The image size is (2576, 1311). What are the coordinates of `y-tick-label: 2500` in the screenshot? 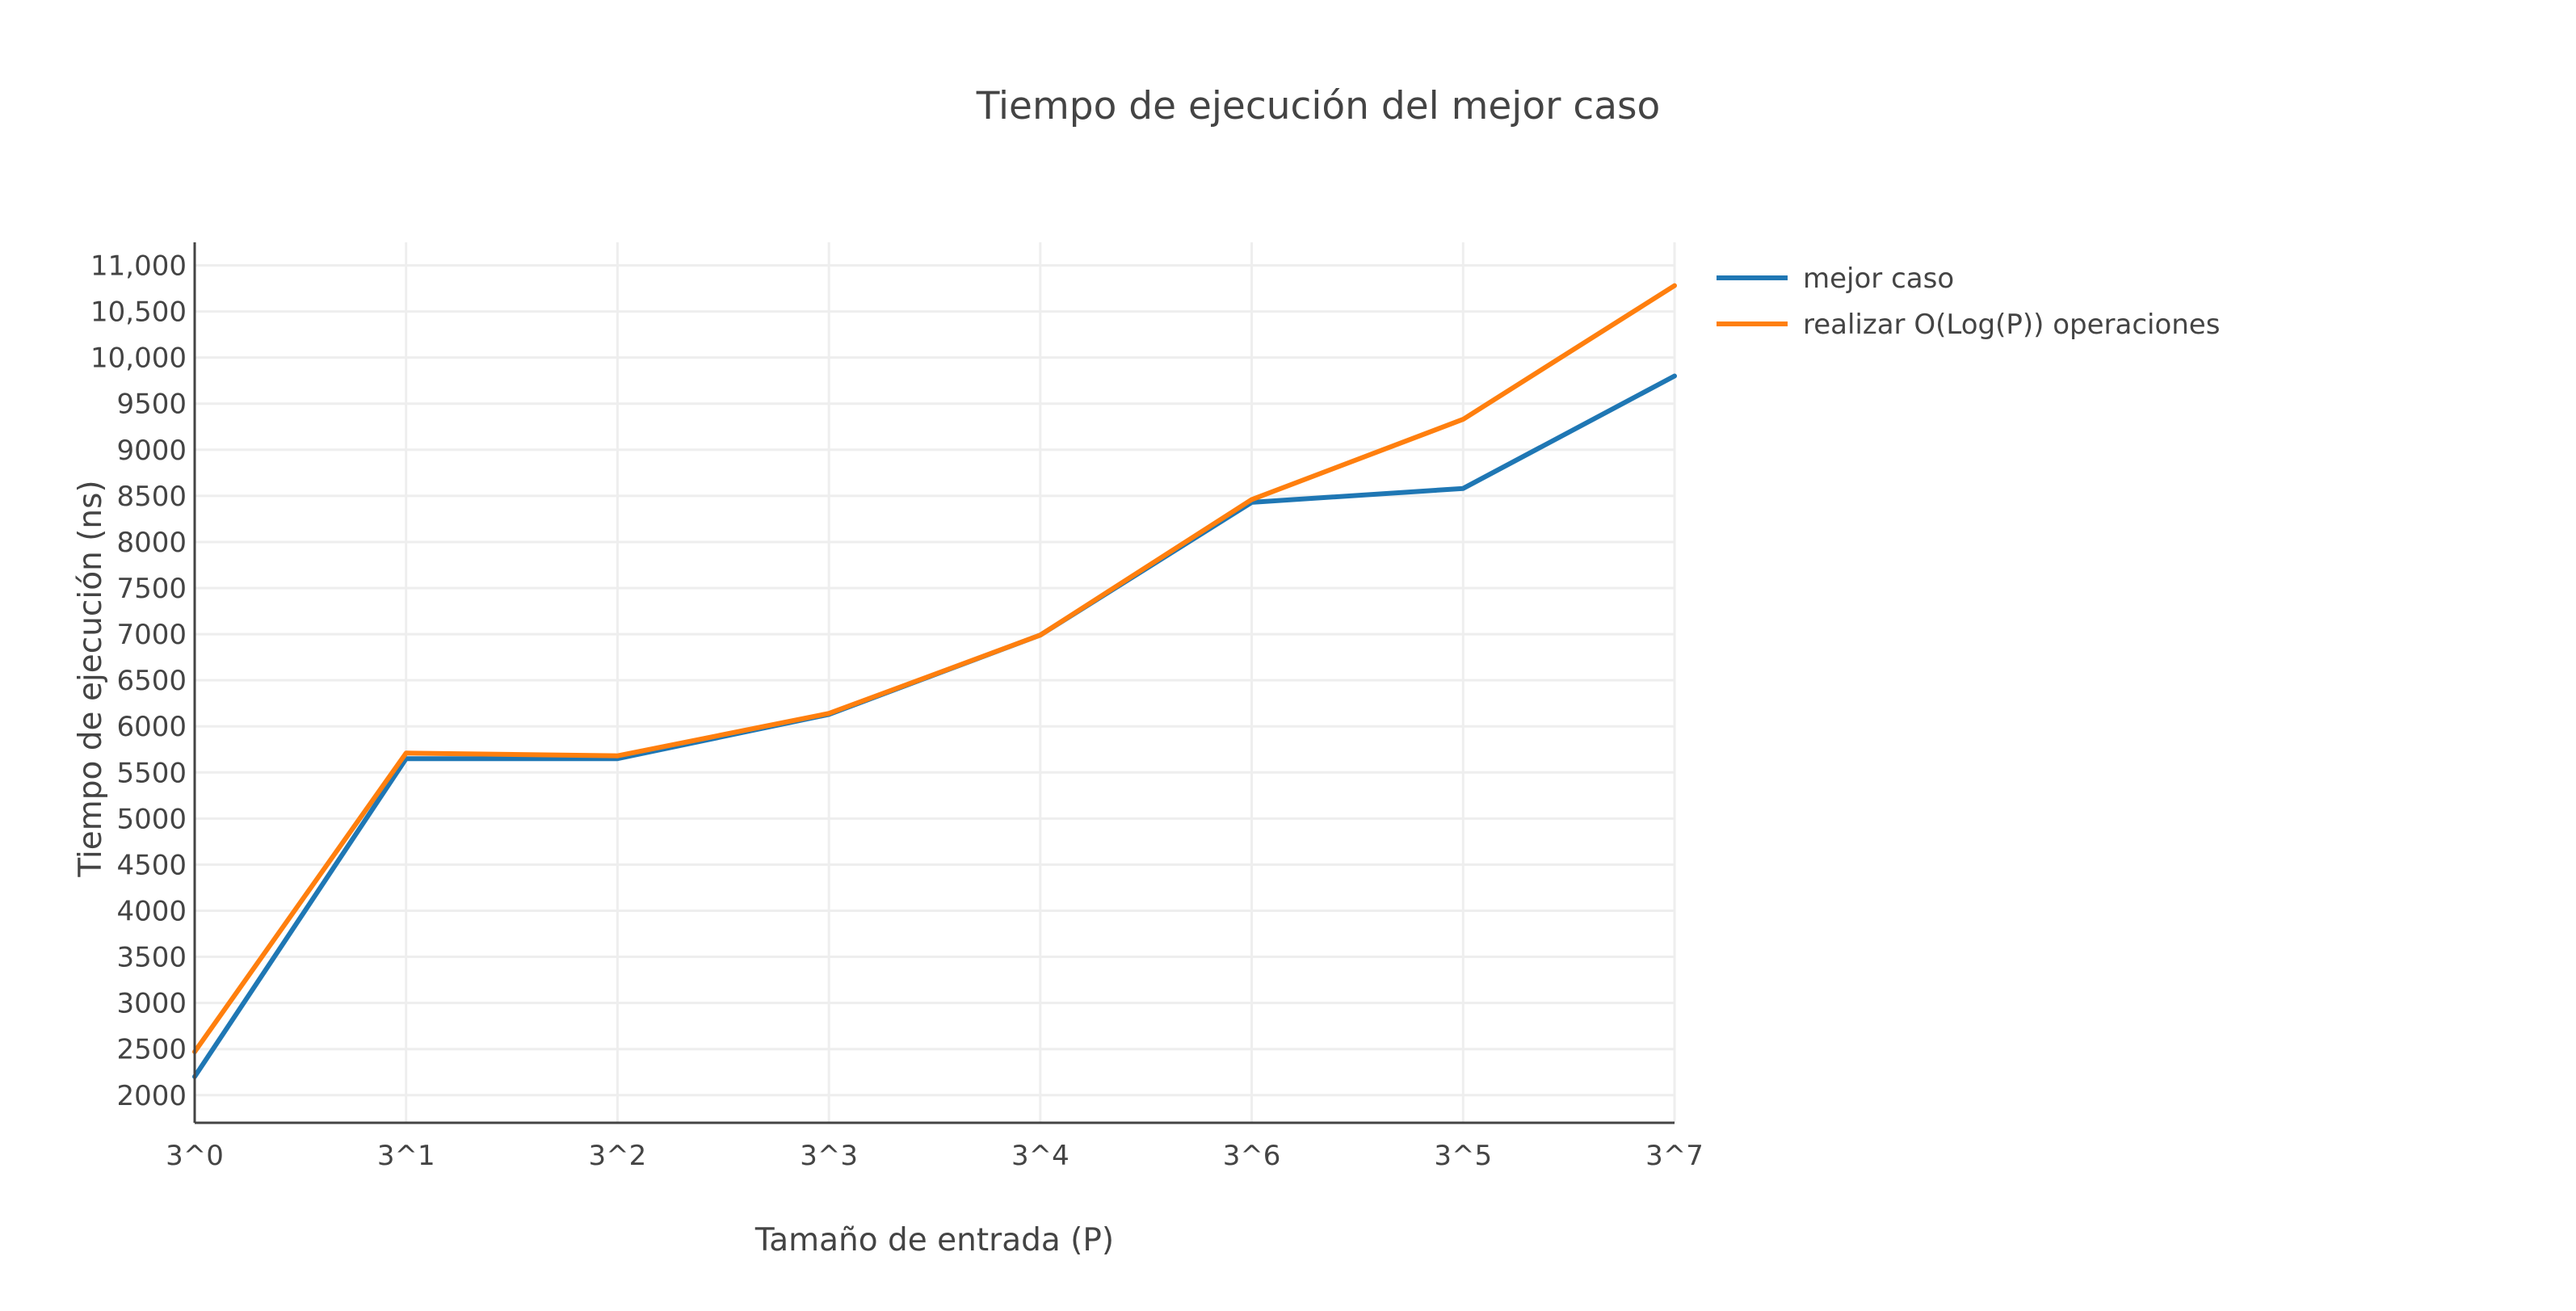 It's located at (152, 1050).